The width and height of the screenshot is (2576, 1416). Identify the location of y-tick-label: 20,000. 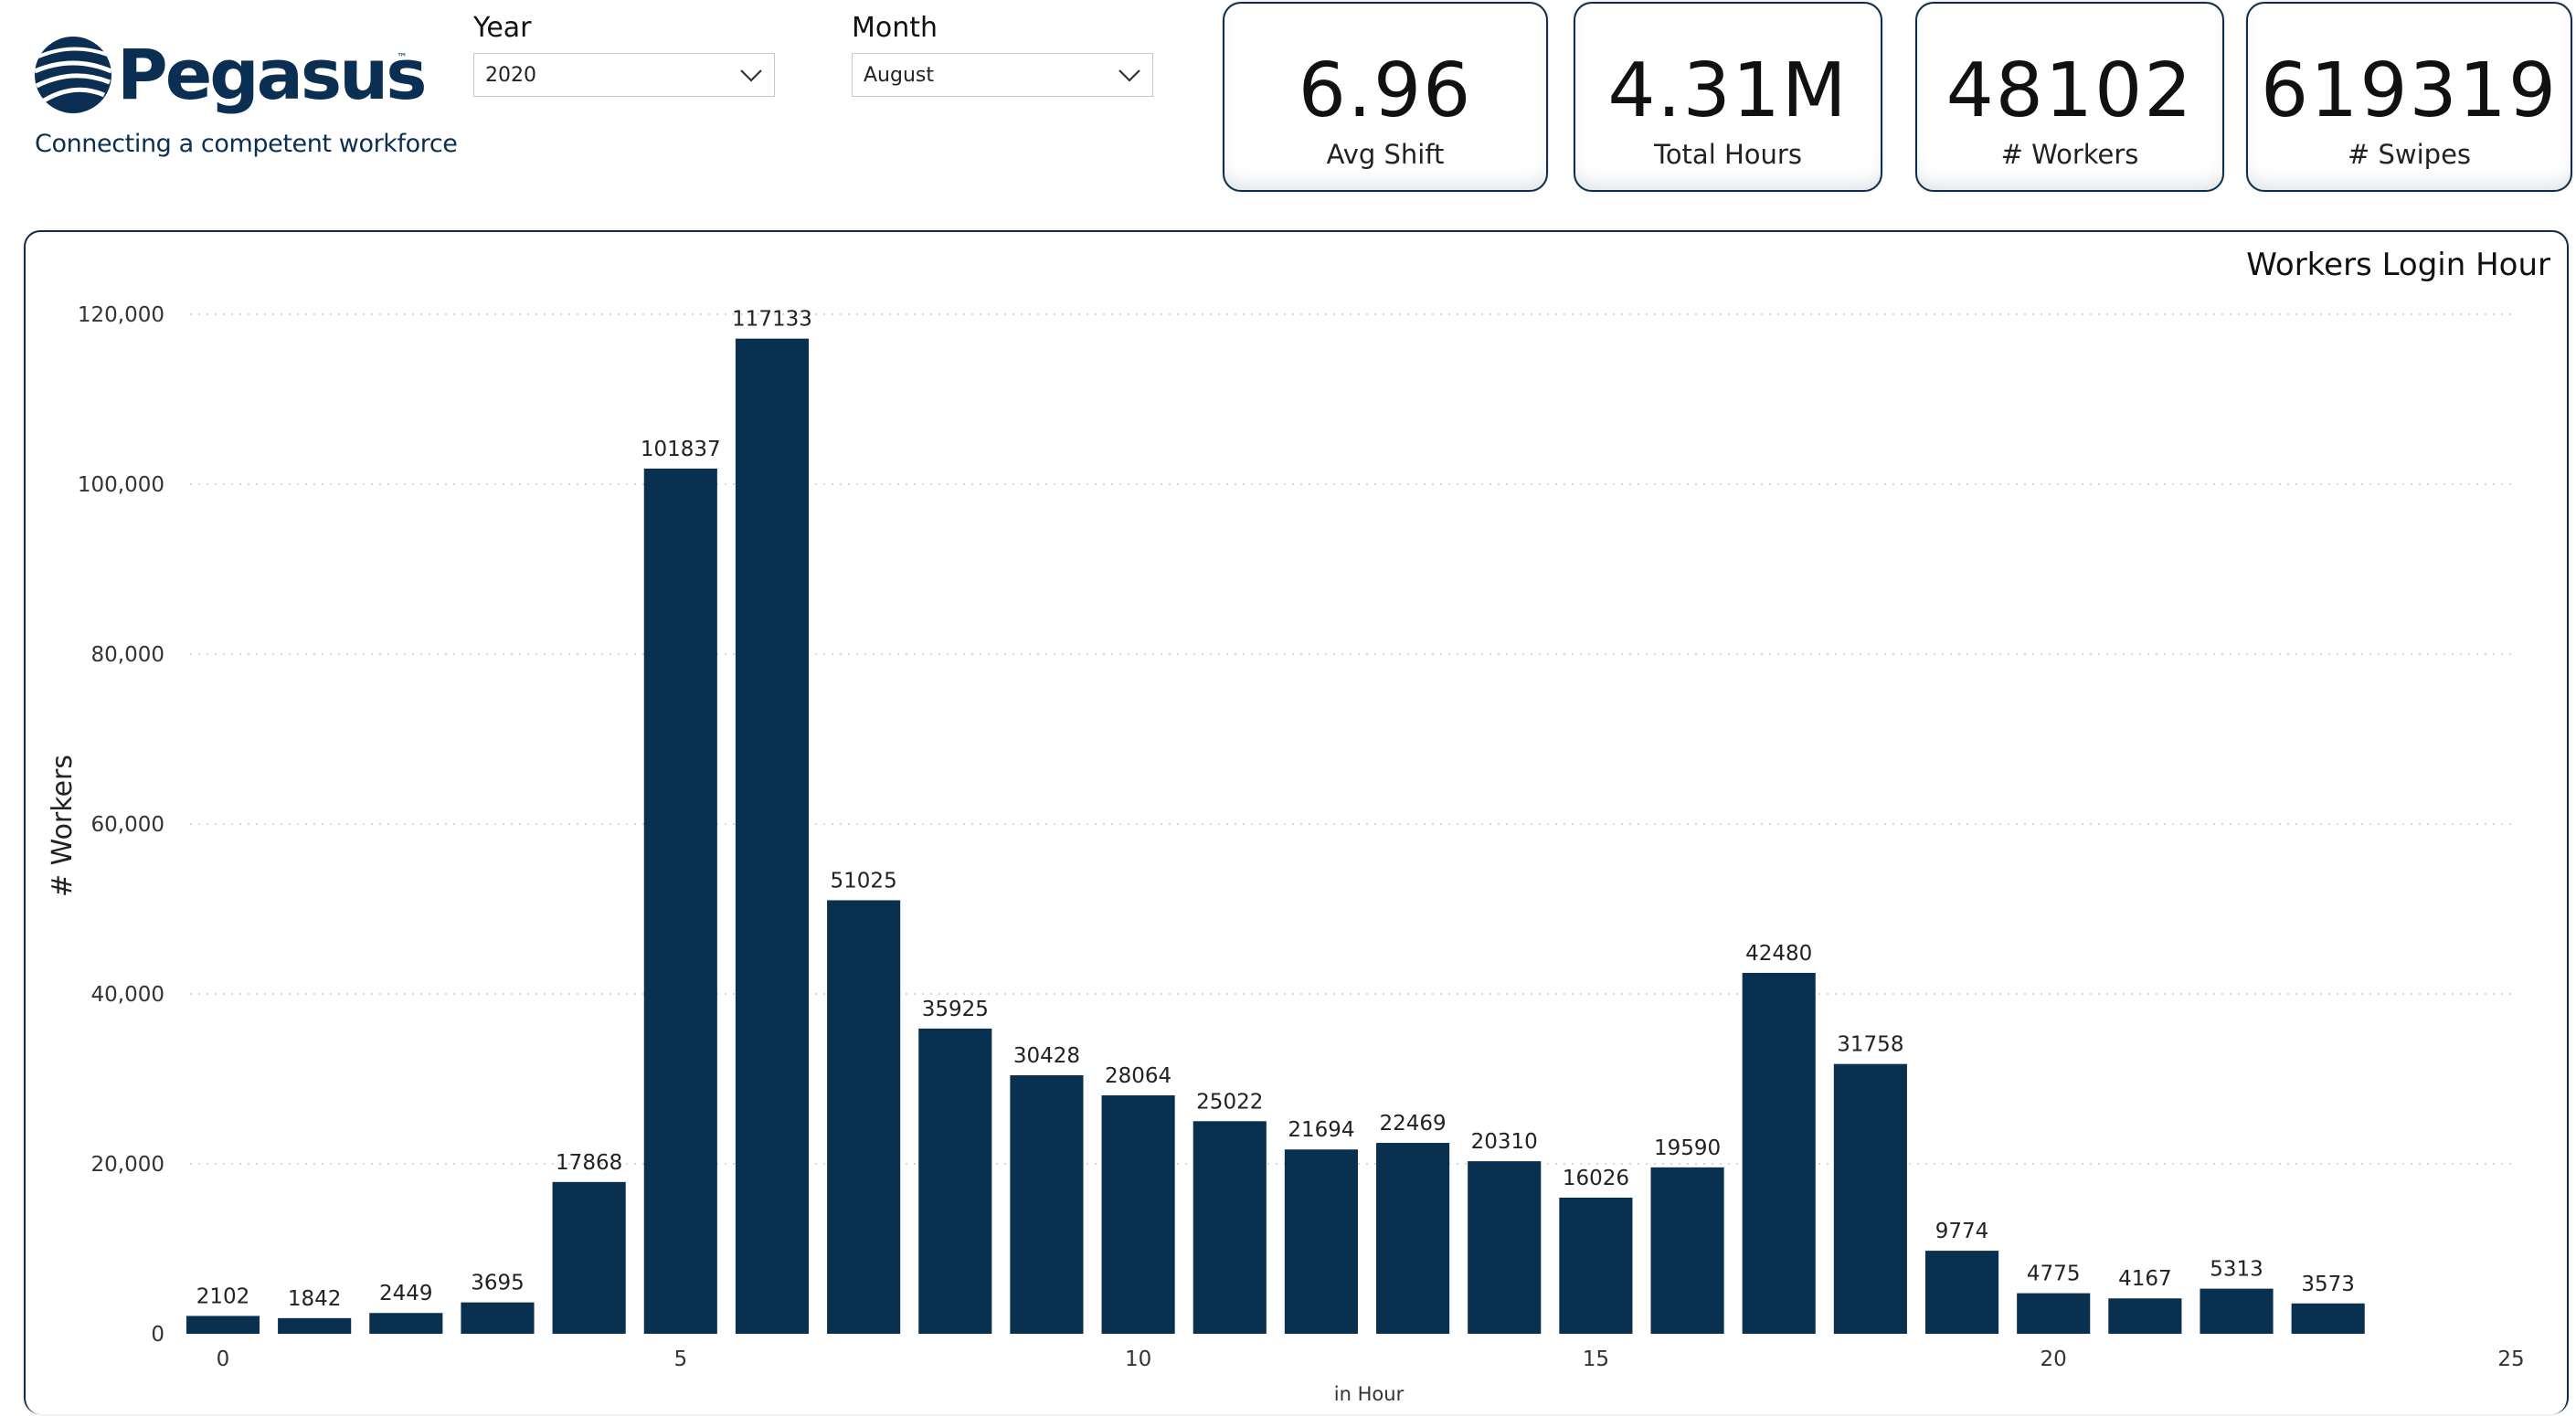
(127, 1165).